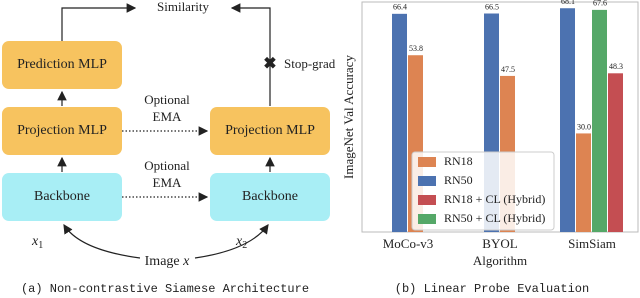 Image resolution: width=640 pixels, height=298 pixels. I want to click on x-axis-label: Algorithm, so click(500, 260).